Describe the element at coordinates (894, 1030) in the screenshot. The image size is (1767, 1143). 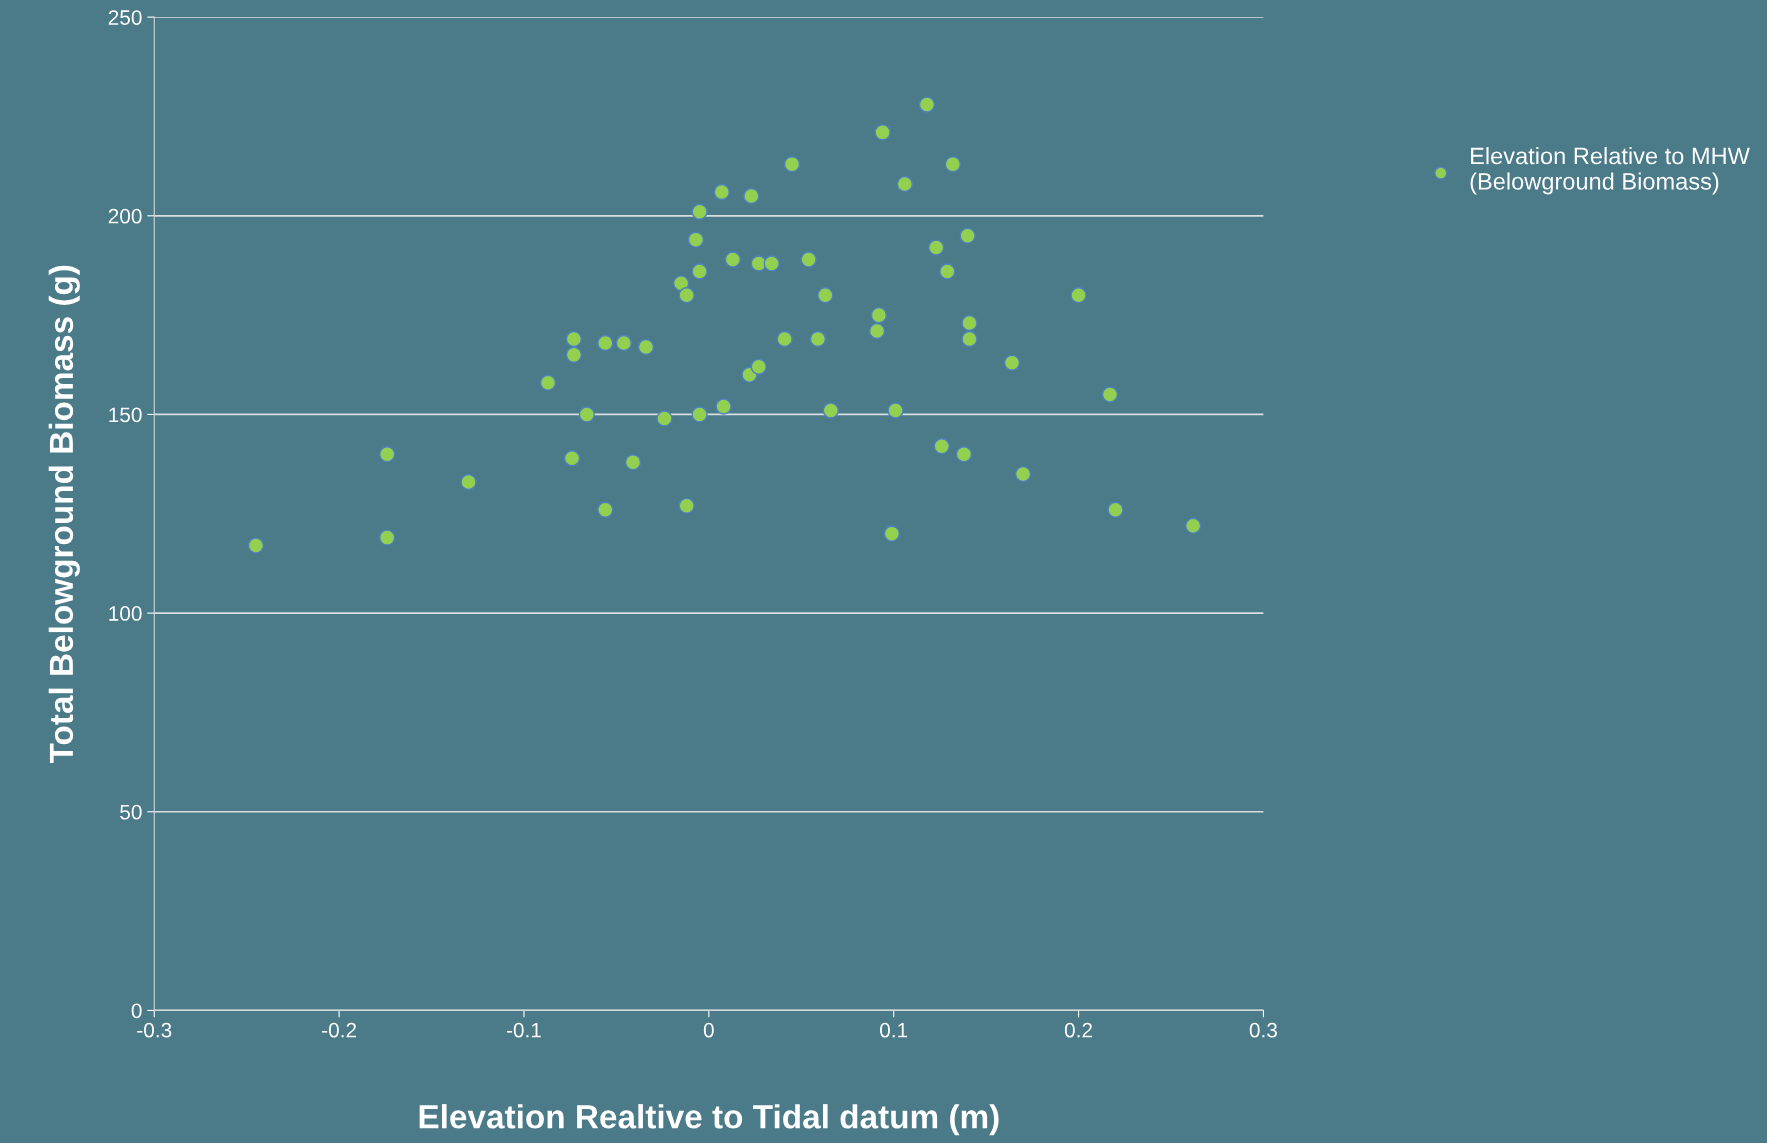
I see `x-tick-label: 0.1` at that location.